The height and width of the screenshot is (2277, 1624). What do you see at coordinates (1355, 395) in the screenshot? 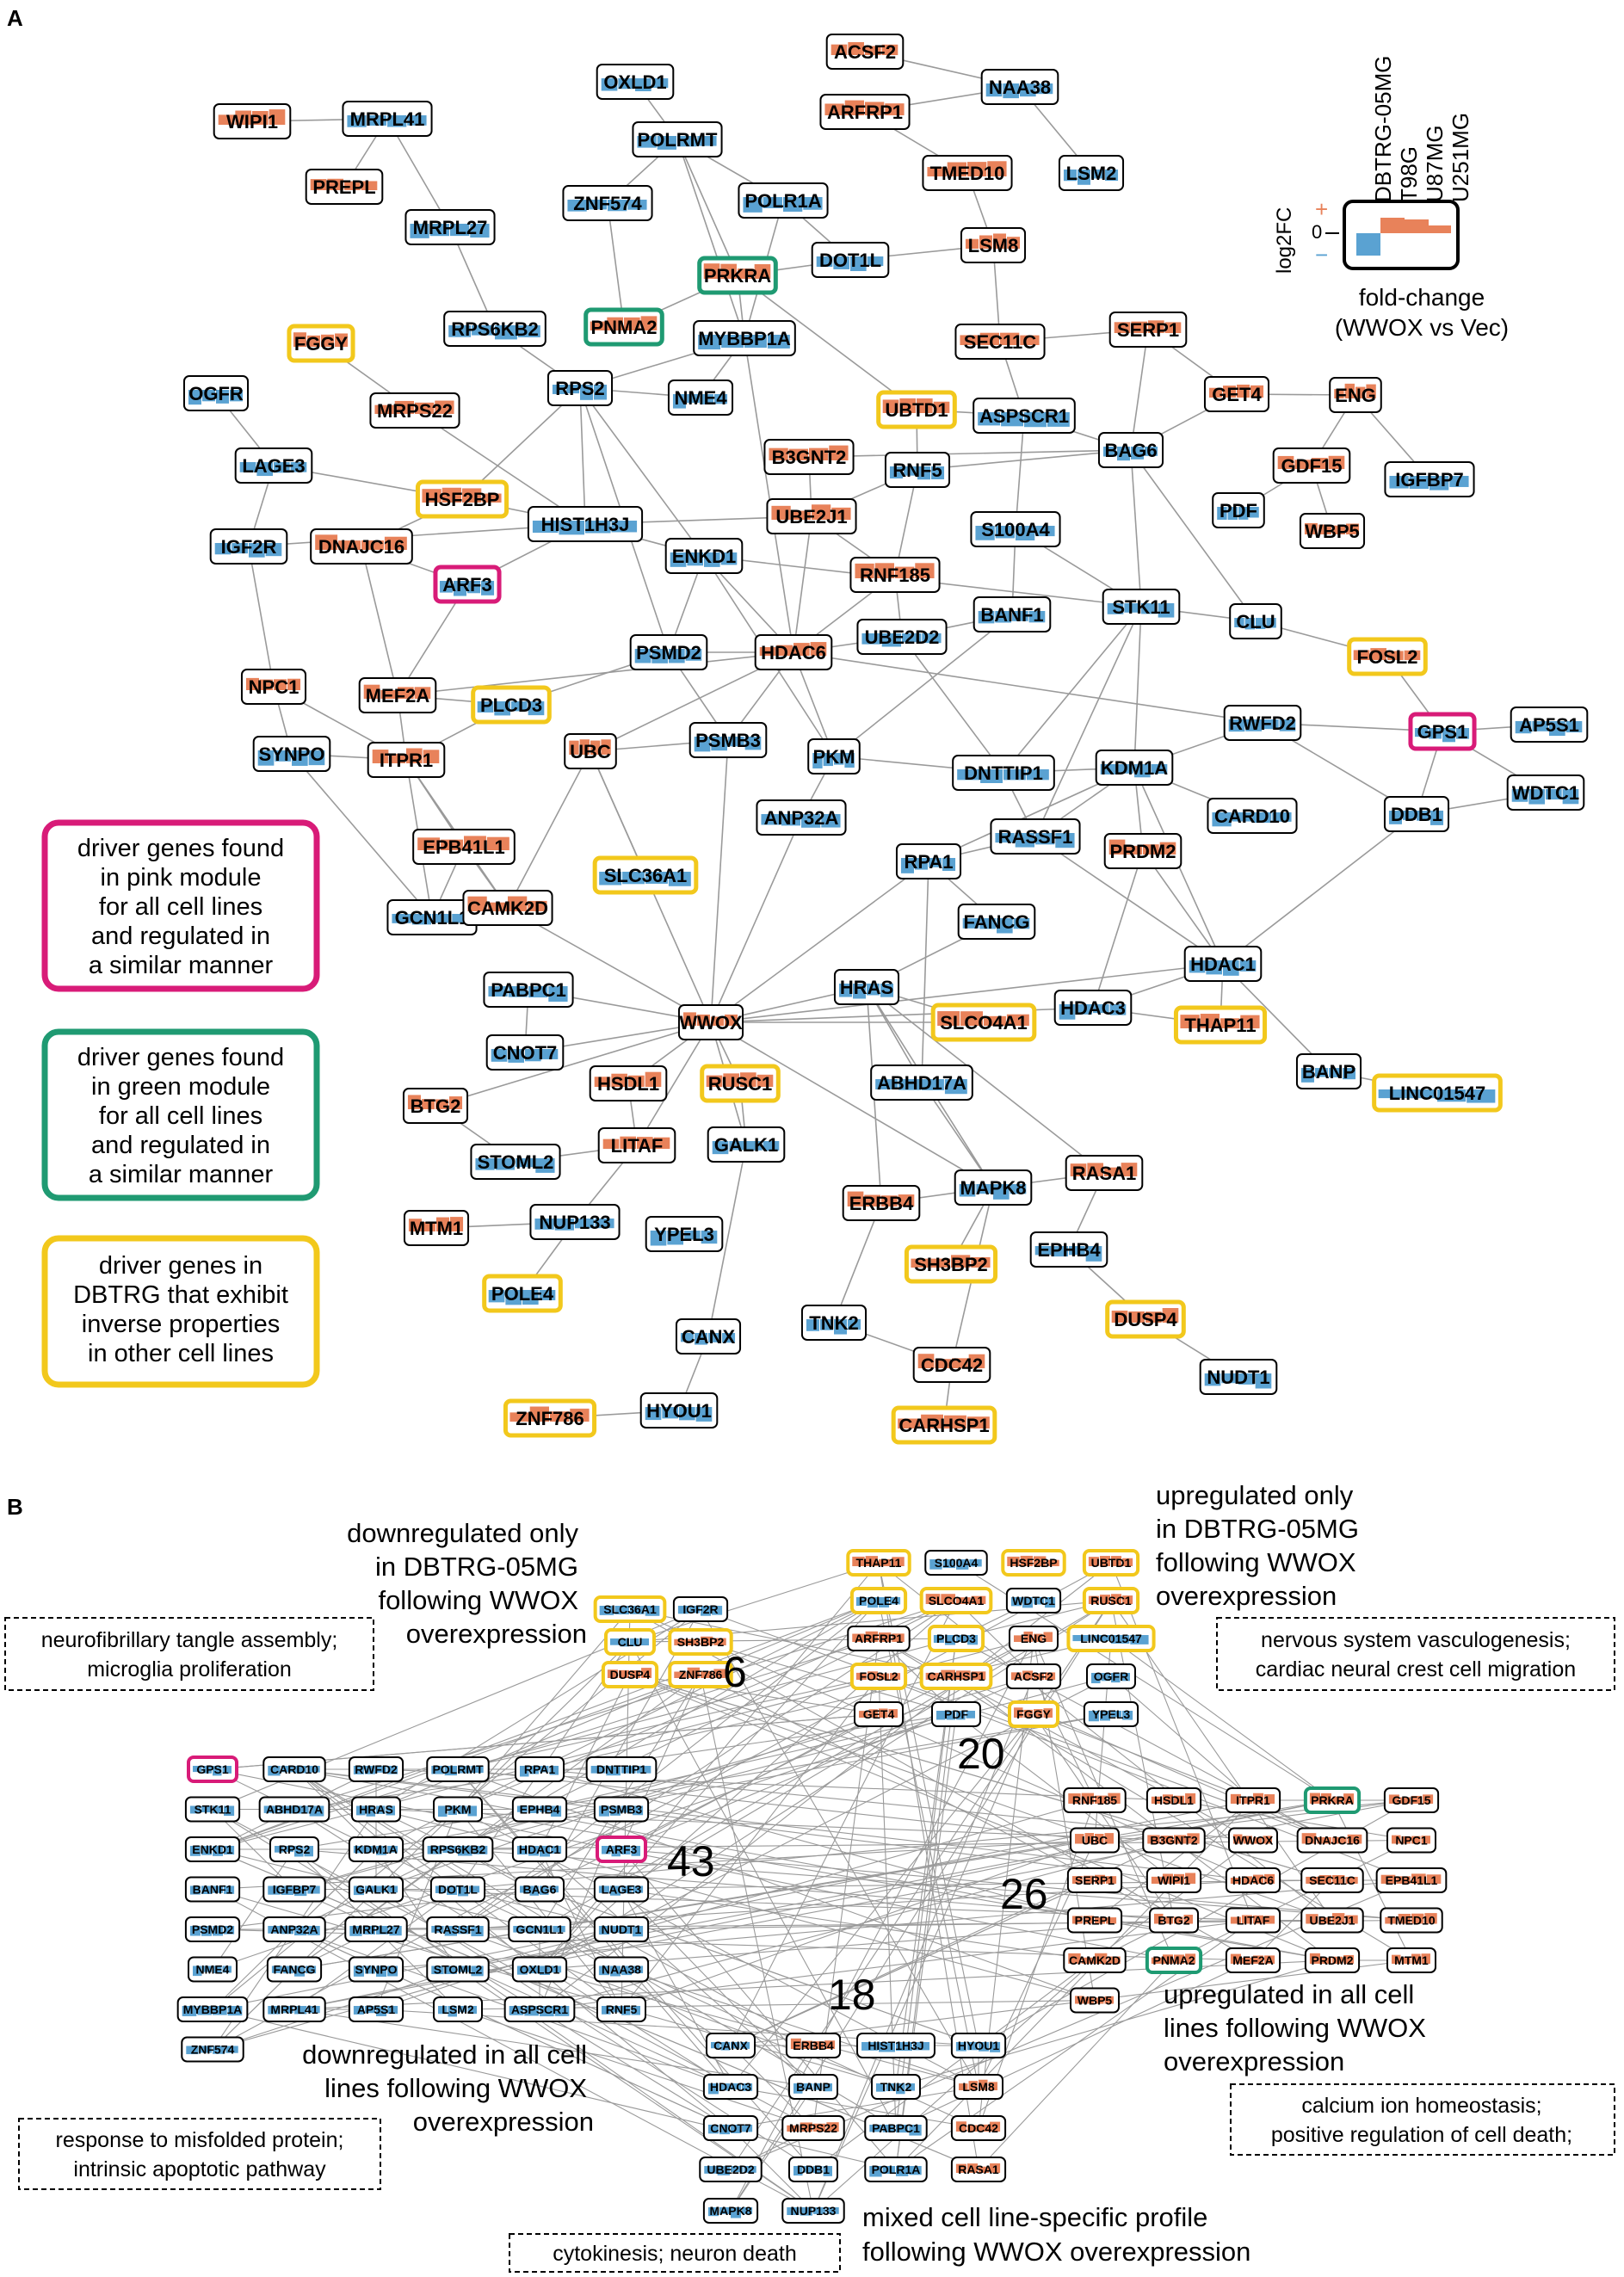
I see `a-node-label: ENG` at bounding box center [1355, 395].